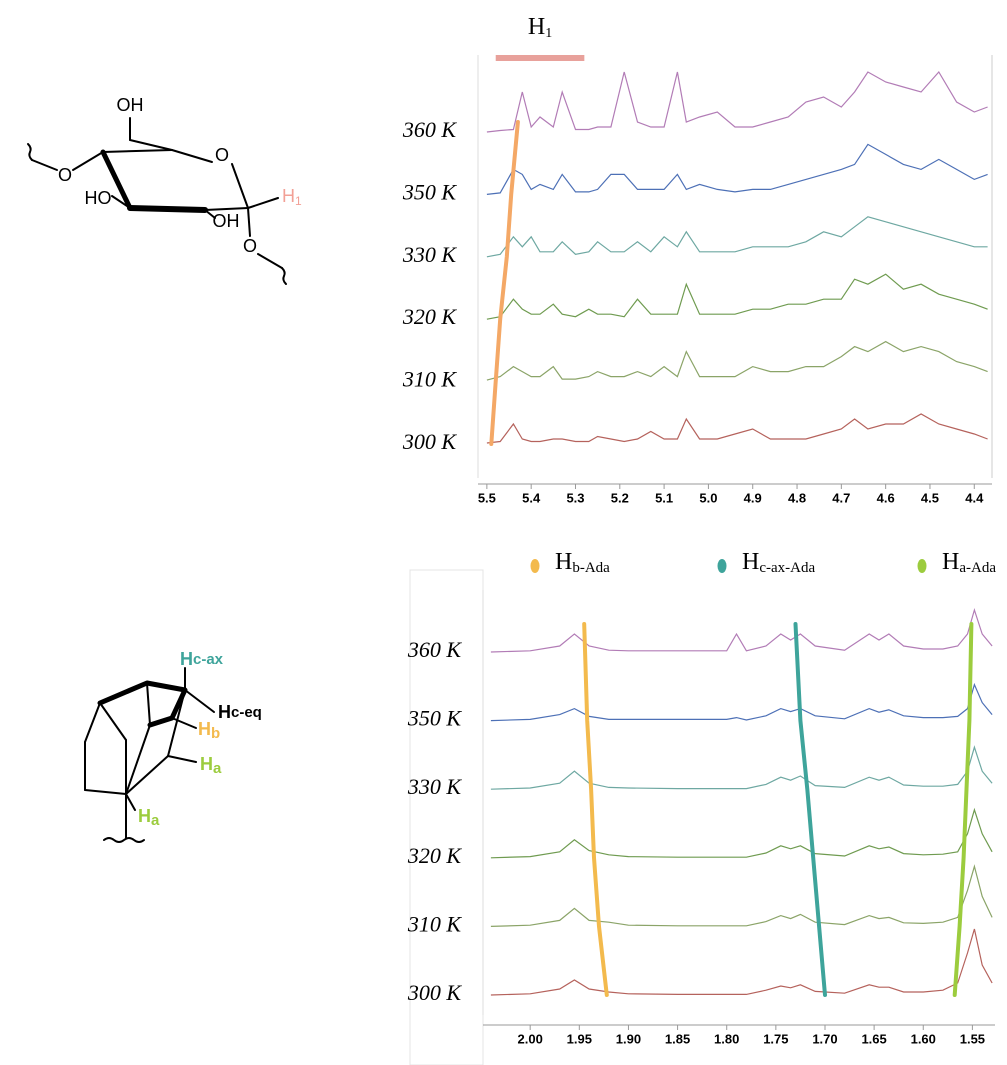  I want to click on legend-label: Ha-Ada, so click(969, 563).